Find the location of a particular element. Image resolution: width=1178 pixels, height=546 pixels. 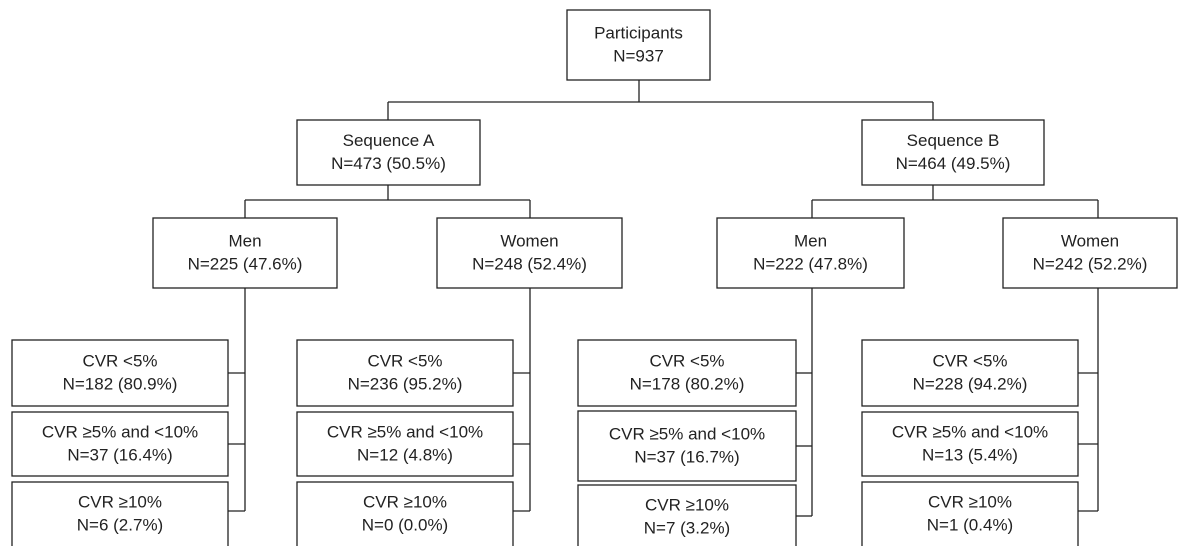

node-label: Sequence B is located at coordinates (953, 140).